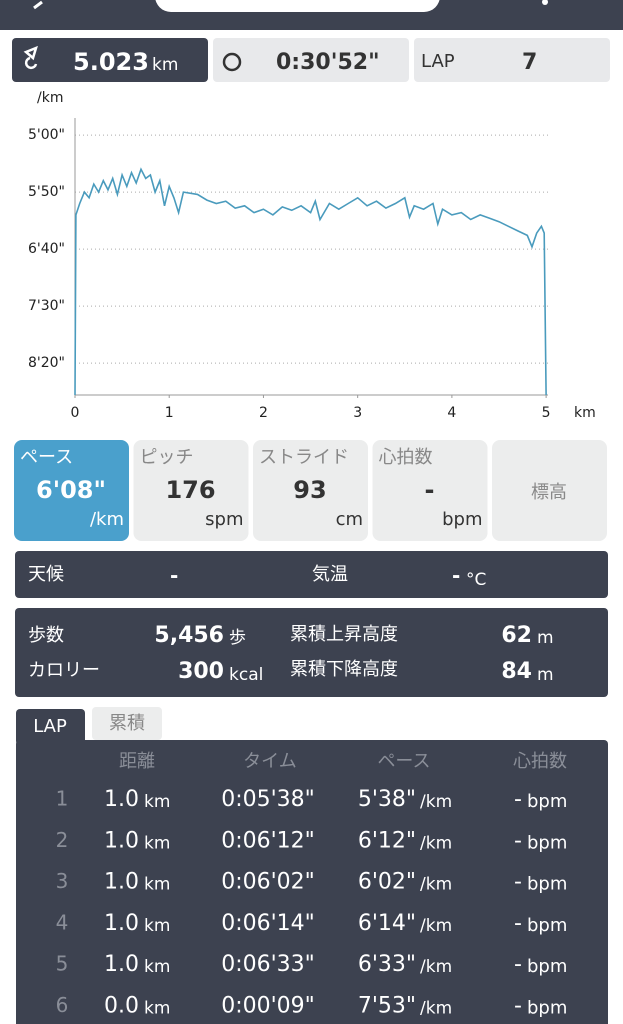 The height and width of the screenshot is (1024, 623). Describe the element at coordinates (62, 881) in the screenshot. I see `lap-number: 3` at that location.